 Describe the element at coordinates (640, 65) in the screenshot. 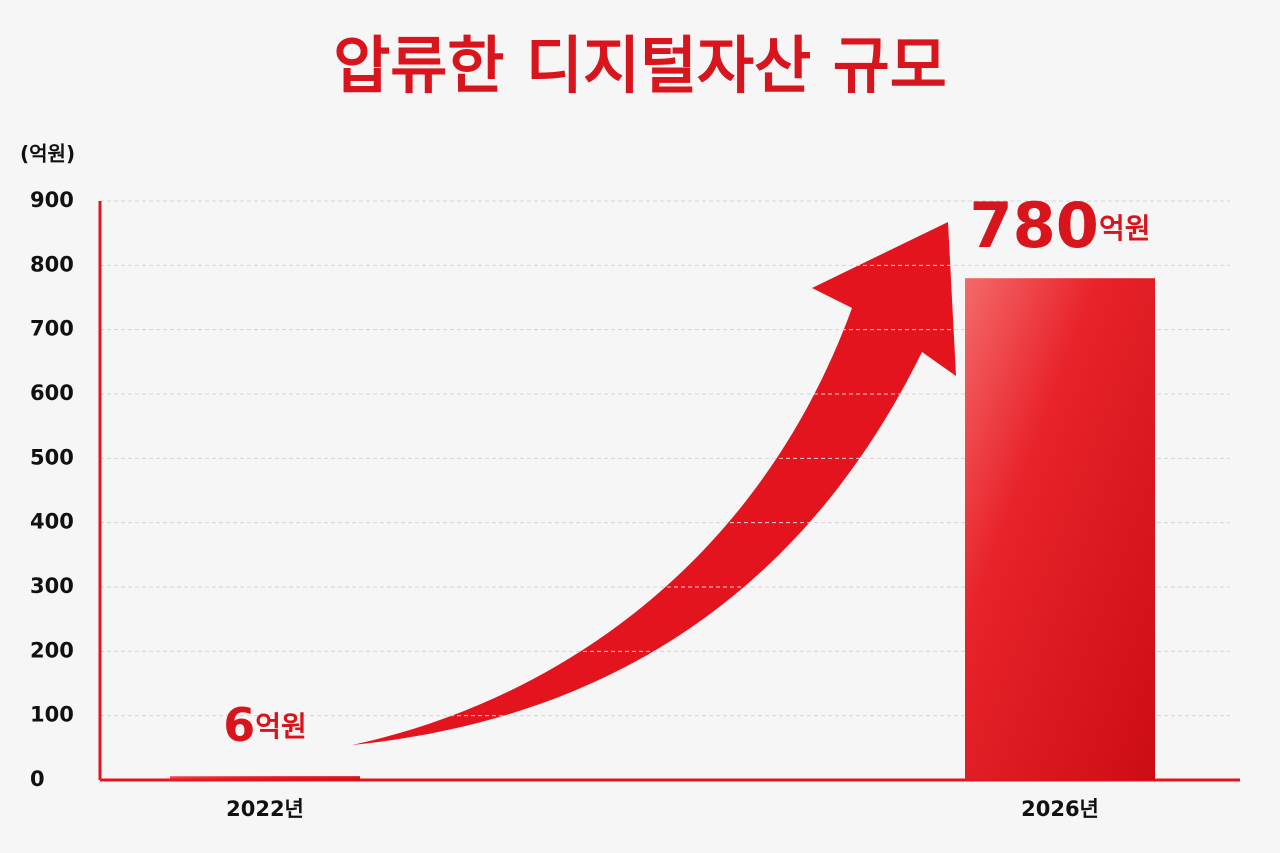

I see `chart-title: 압류한 디지털자산 규모` at that location.